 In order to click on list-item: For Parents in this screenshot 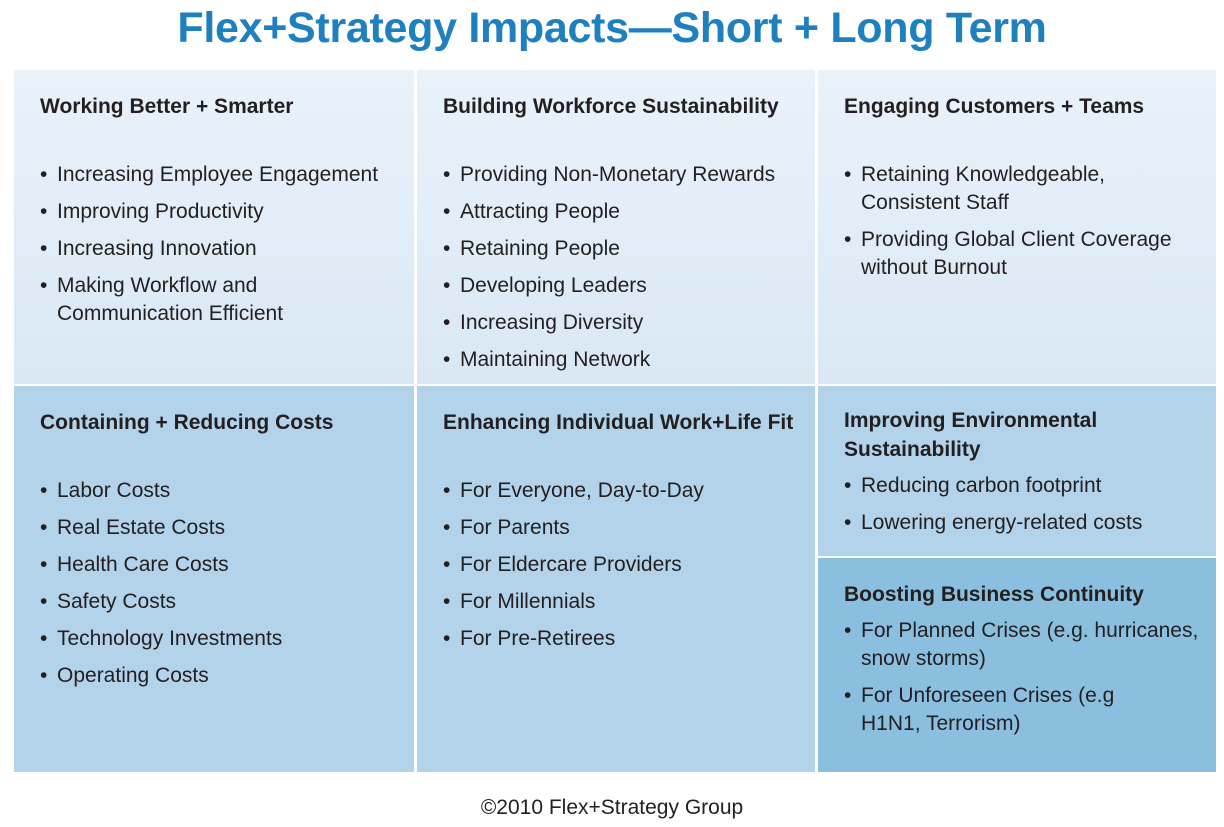, I will do `click(619, 528)`.